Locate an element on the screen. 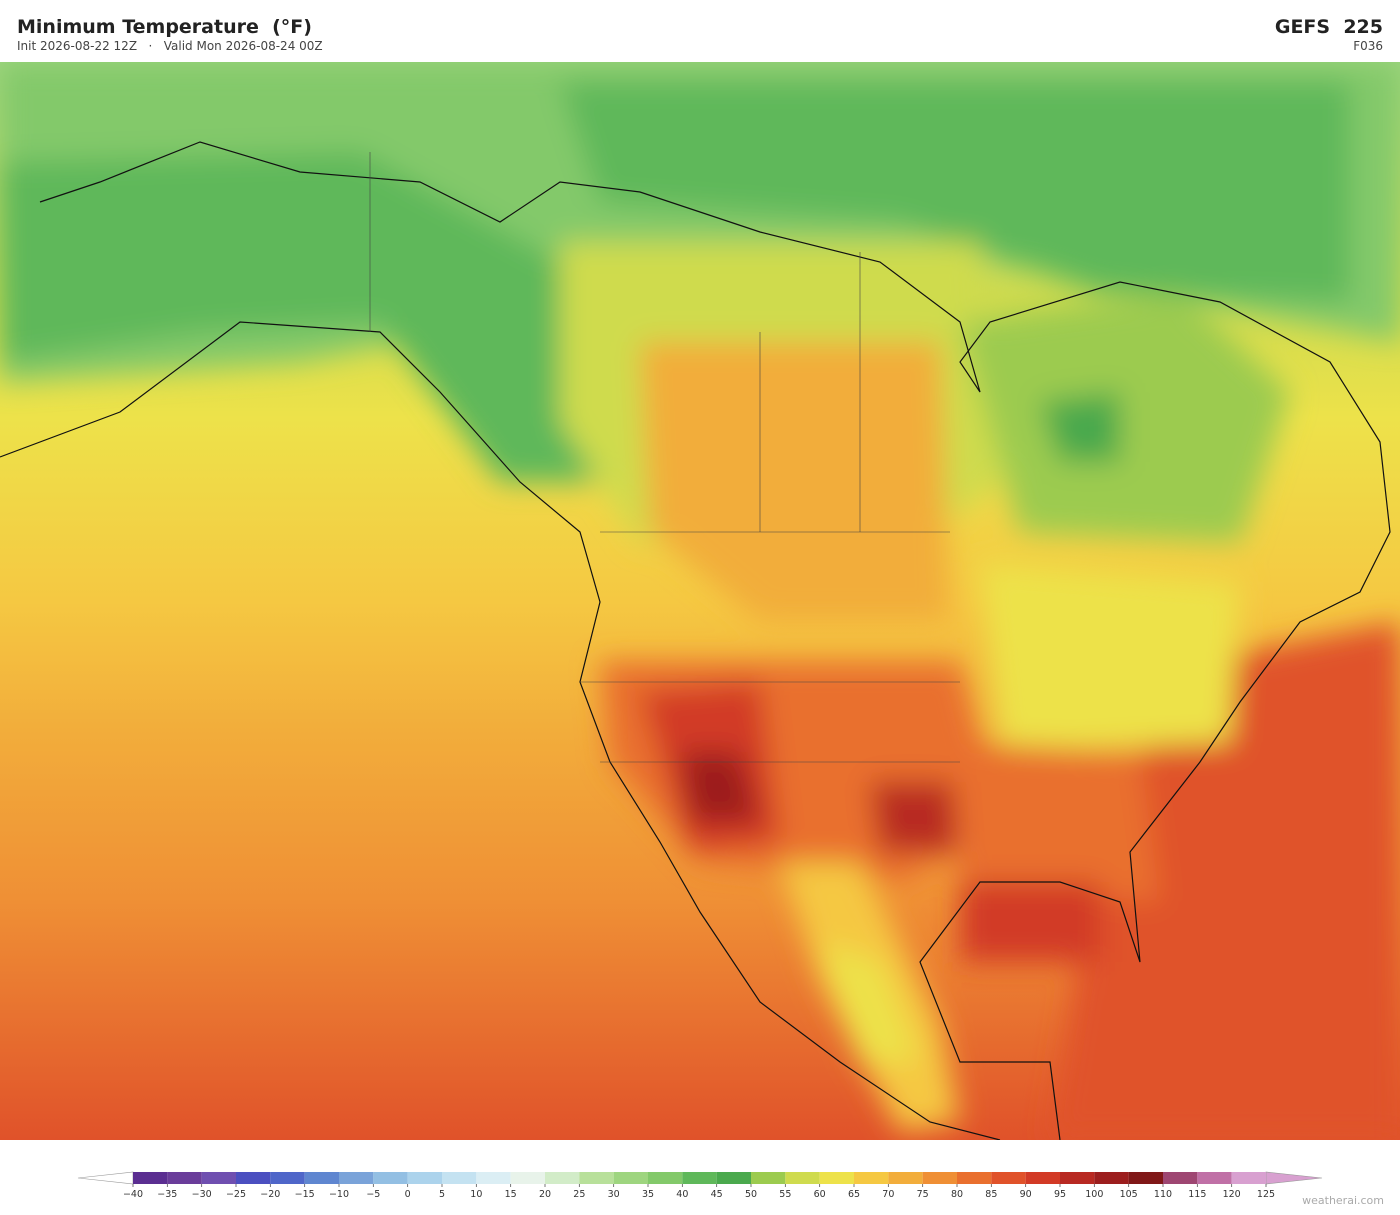  colorbar-tick-label: −20 is located at coordinates (270, 1194).